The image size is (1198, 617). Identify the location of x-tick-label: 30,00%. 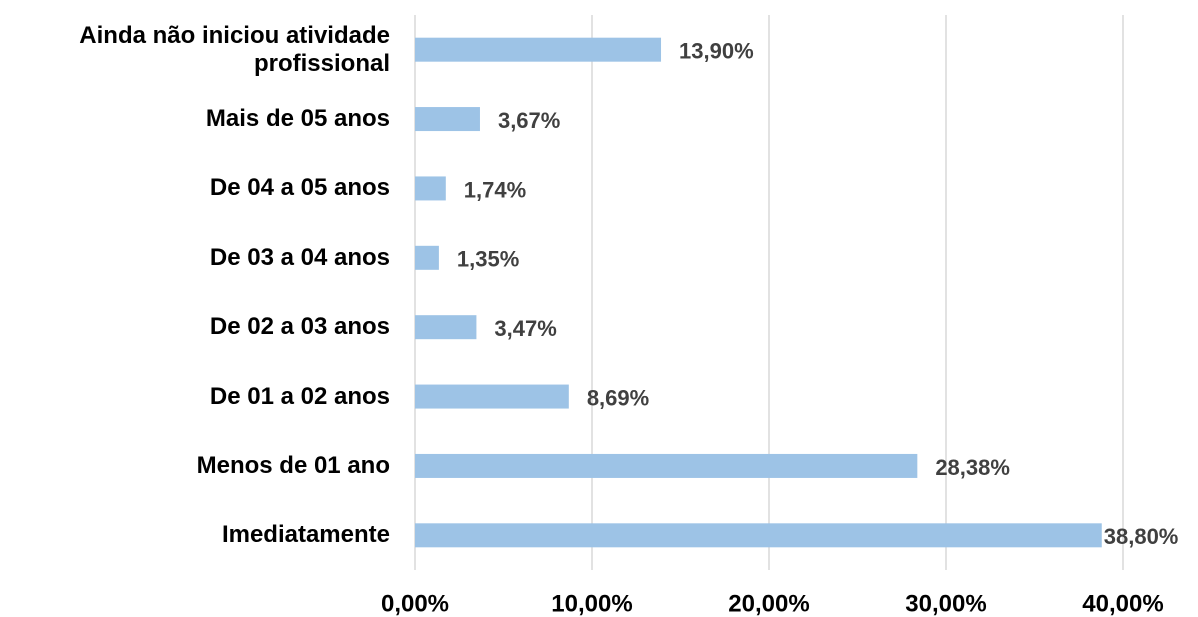
(945, 603).